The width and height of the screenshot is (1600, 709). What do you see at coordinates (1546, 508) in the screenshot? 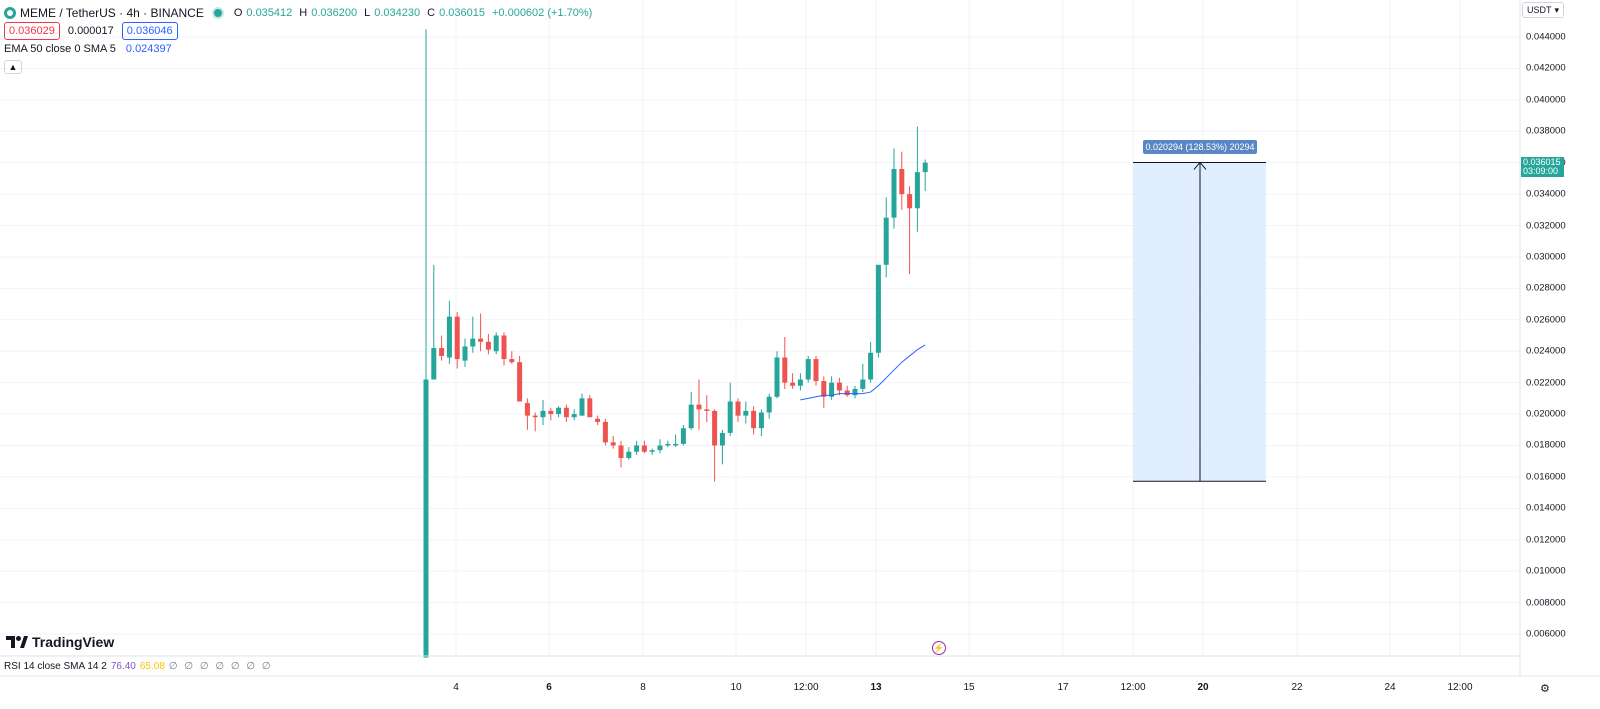
I see `price-tick-label: 0.014000` at bounding box center [1546, 508].